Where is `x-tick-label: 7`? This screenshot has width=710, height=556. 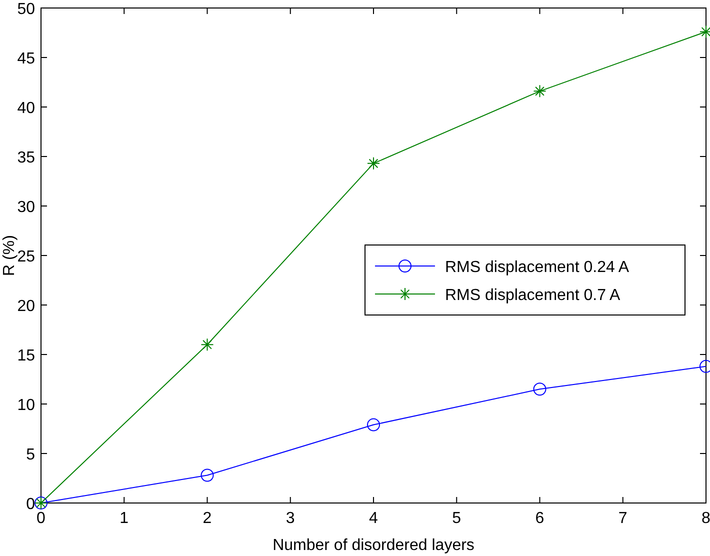 x-tick-label: 7 is located at coordinates (623, 518).